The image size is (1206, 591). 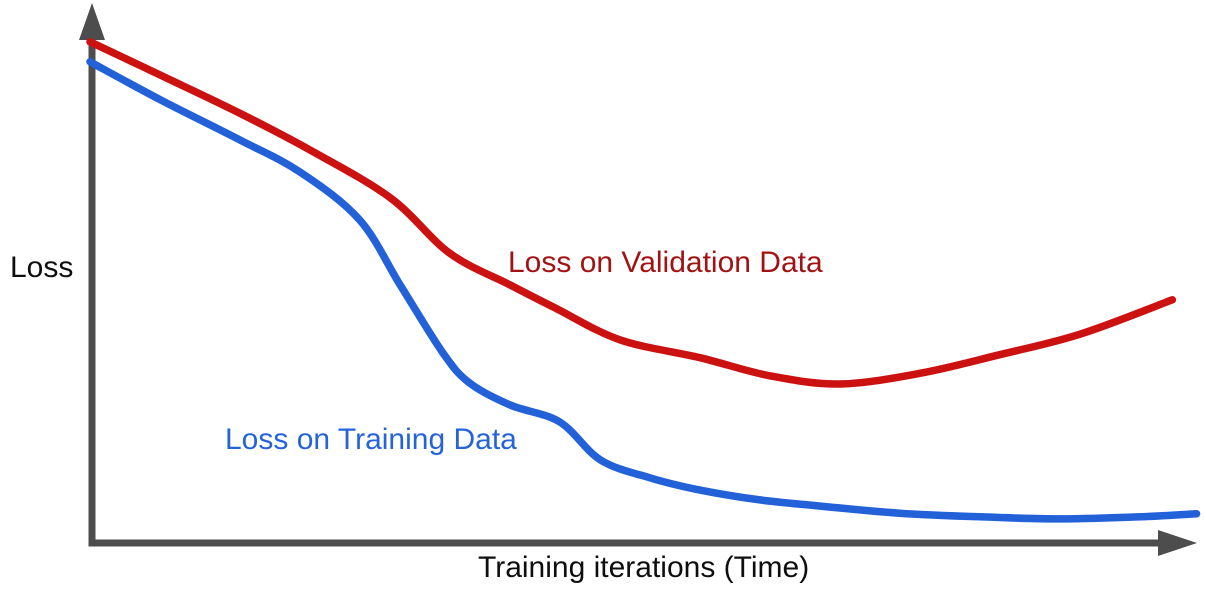 What do you see at coordinates (1177, 543) in the screenshot?
I see `x-axis-arrowhead-icon` at bounding box center [1177, 543].